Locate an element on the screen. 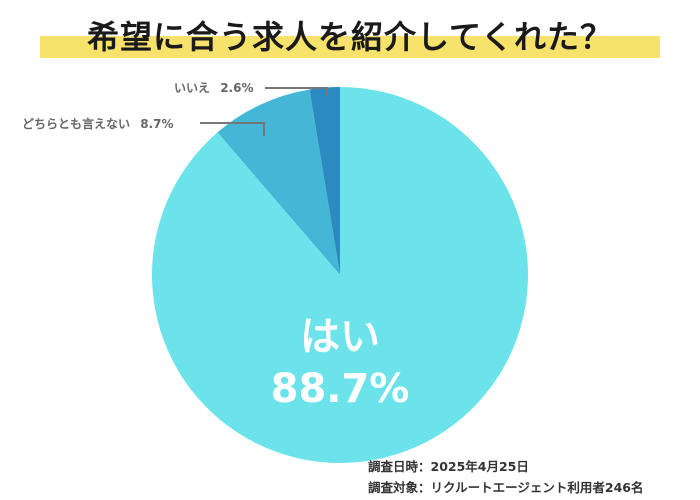 The image size is (700, 500). slice-label-hai: はい is located at coordinates (340, 337).